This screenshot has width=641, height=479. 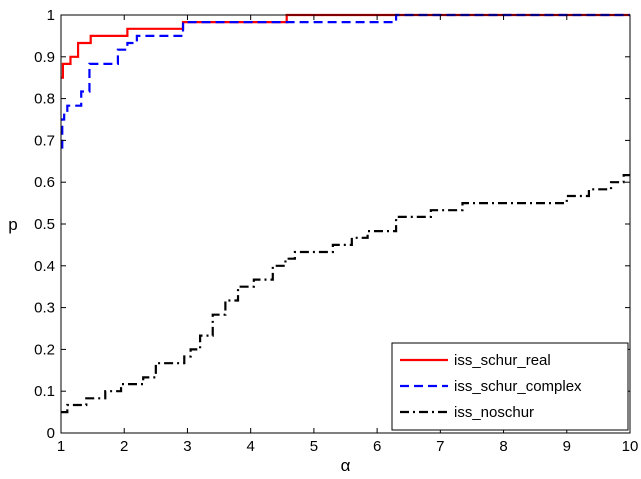 What do you see at coordinates (44, 308) in the screenshot?
I see `y-tick-label: 0.3` at bounding box center [44, 308].